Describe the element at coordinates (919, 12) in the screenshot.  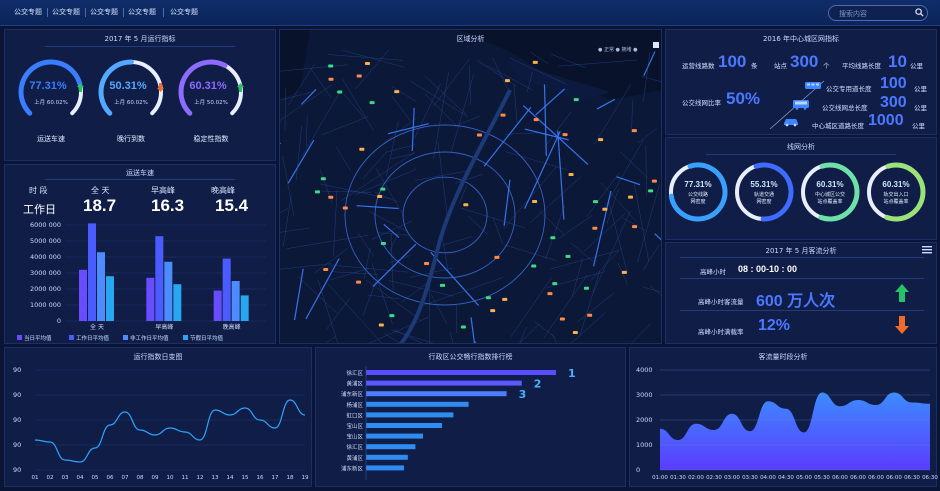
I see `search-icon` at that location.